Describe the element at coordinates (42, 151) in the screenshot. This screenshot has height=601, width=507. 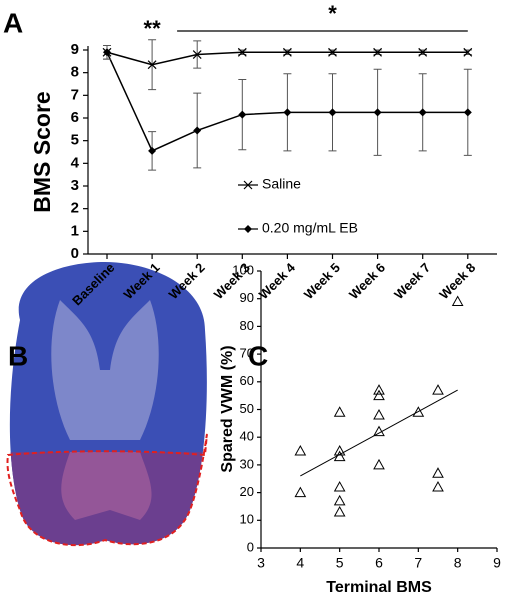
I see `y-axis-label: BMS Score` at that location.